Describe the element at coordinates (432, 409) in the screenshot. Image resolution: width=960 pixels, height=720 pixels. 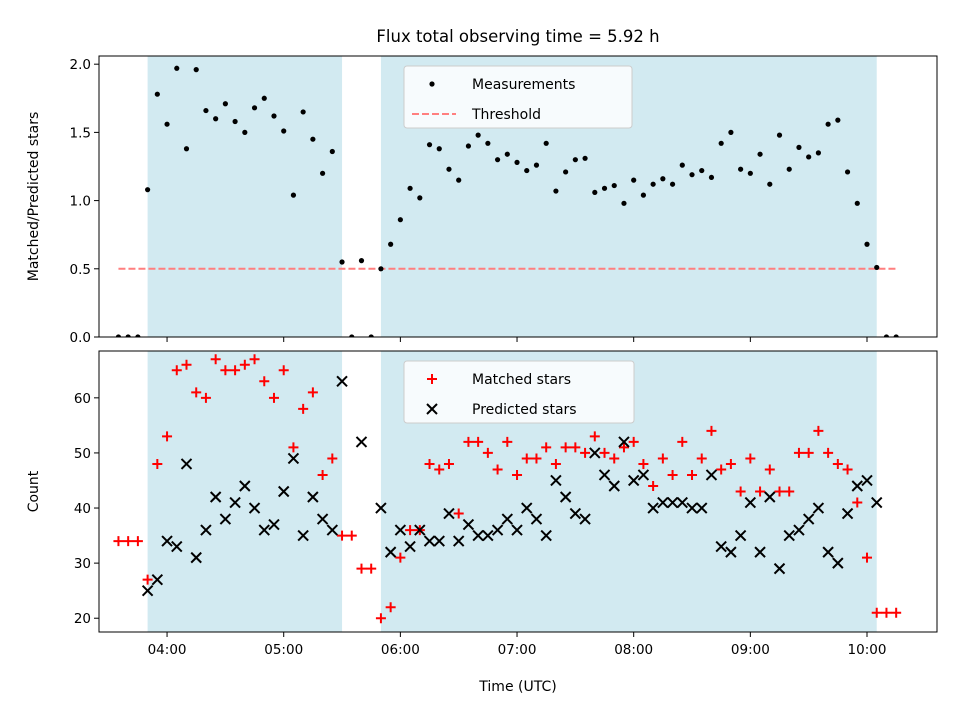
I see `legend-marker` at that location.